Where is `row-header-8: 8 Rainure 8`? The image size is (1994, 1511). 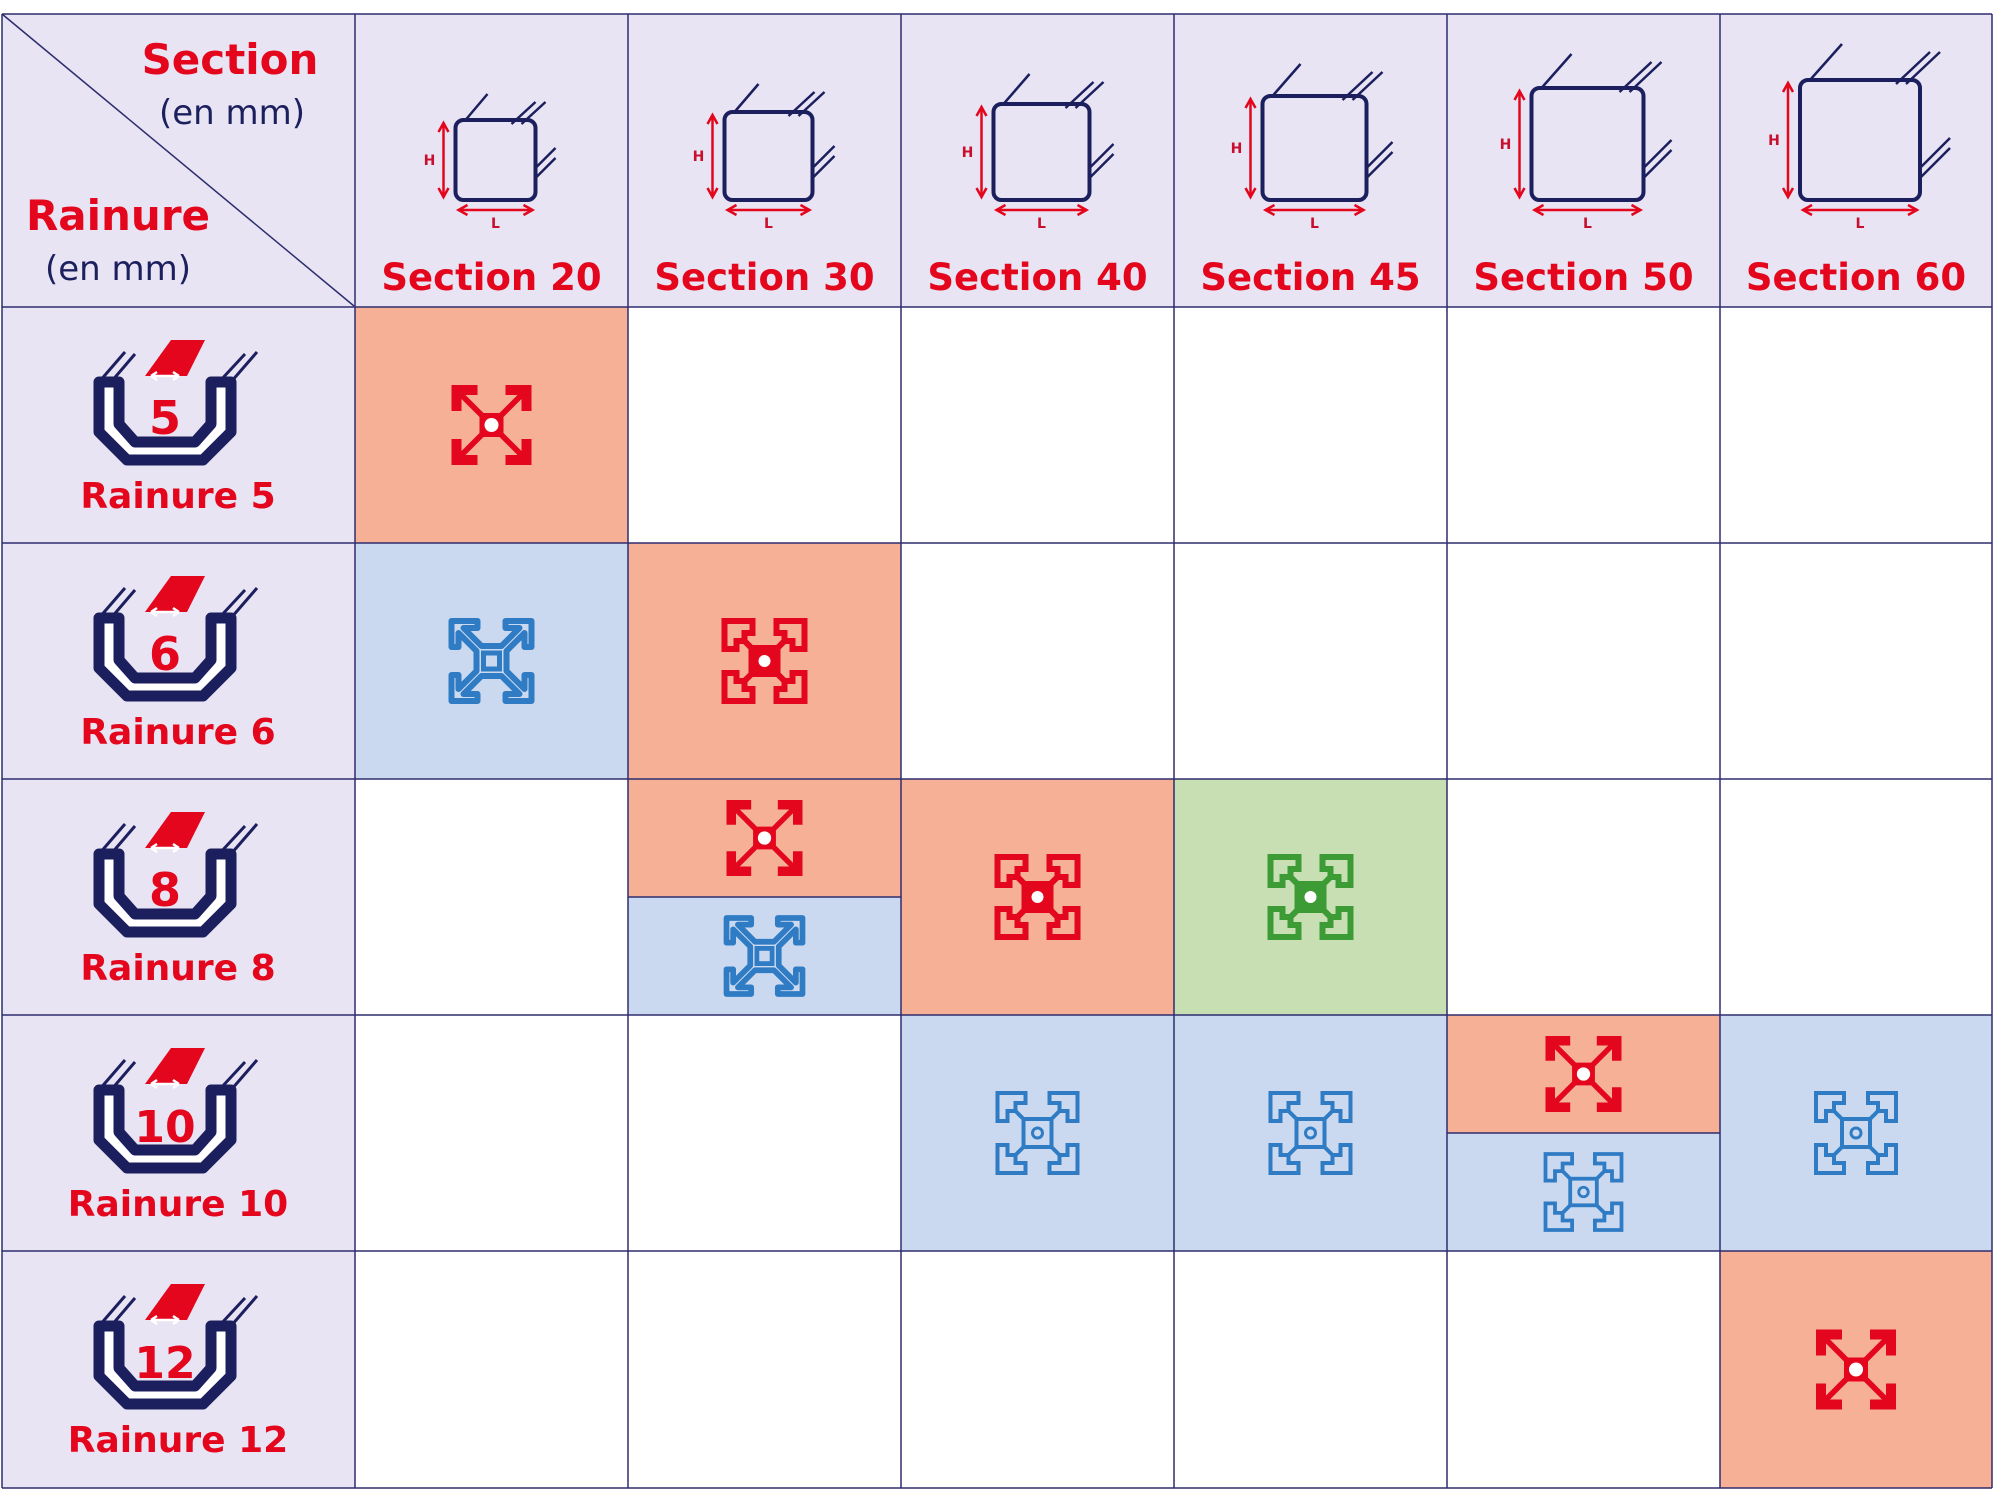 row-header-8: 8 Rainure 8 is located at coordinates (178, 900).